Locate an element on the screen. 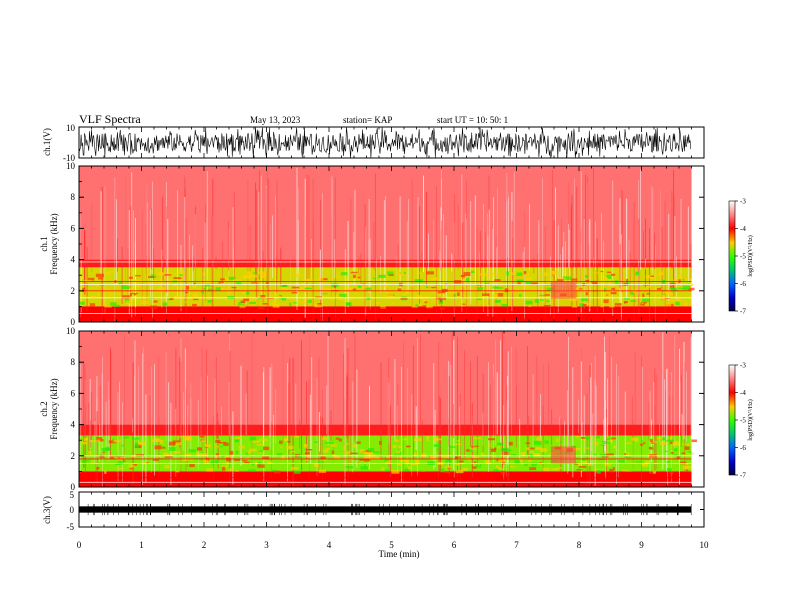  ch1-colorbar-label: log(PSD)(V²/Hz) is located at coordinates (750, 255).